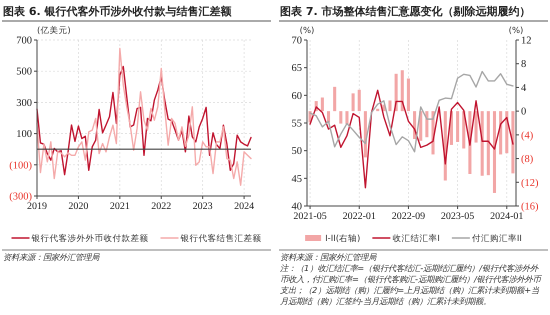 The width and height of the screenshot is (550, 315). Describe the element at coordinates (527, 160) in the screenshot. I see `y2-tick-label: (8)` at that location.